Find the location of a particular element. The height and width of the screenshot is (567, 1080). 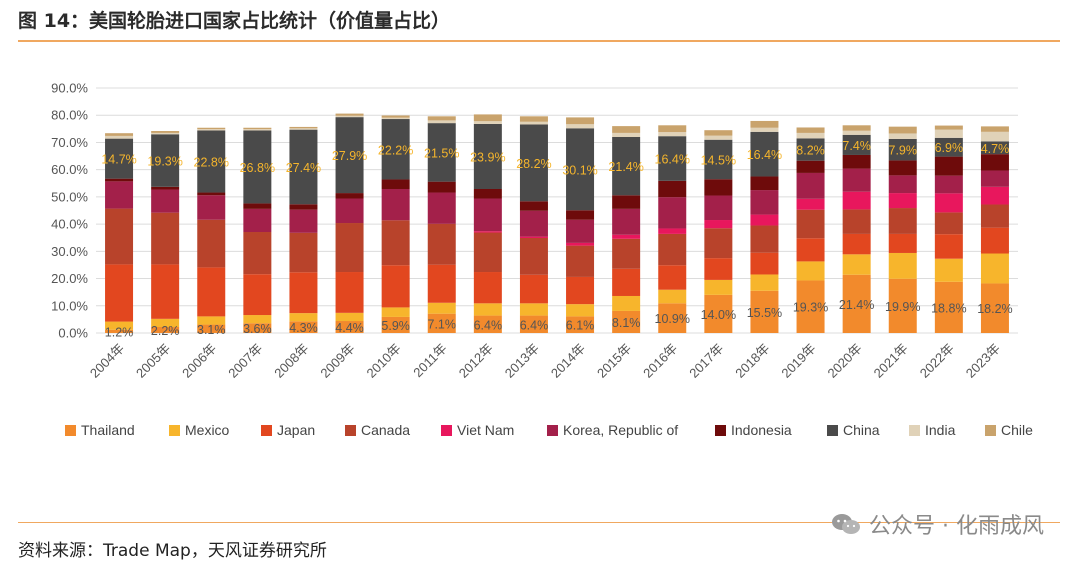

data-label-china: 21.5% is located at coordinates (441, 153).